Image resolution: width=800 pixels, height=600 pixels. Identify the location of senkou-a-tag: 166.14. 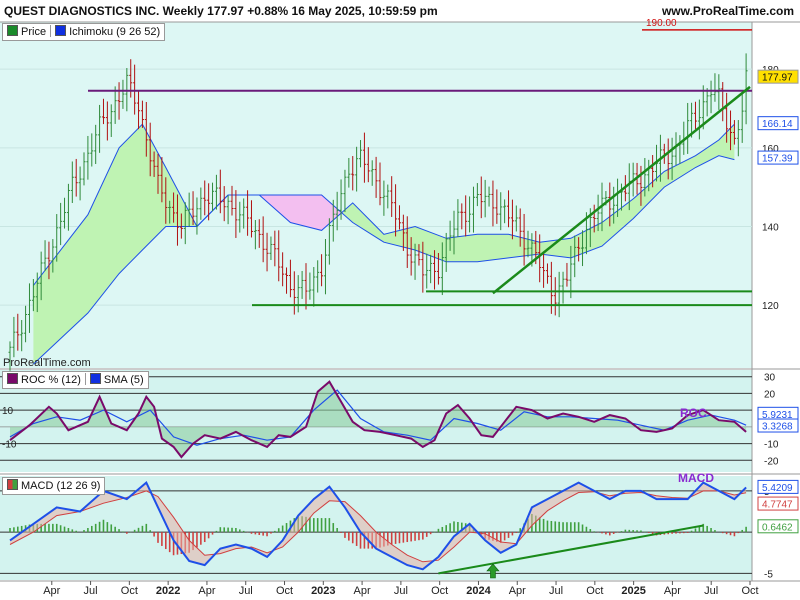
(777, 124).